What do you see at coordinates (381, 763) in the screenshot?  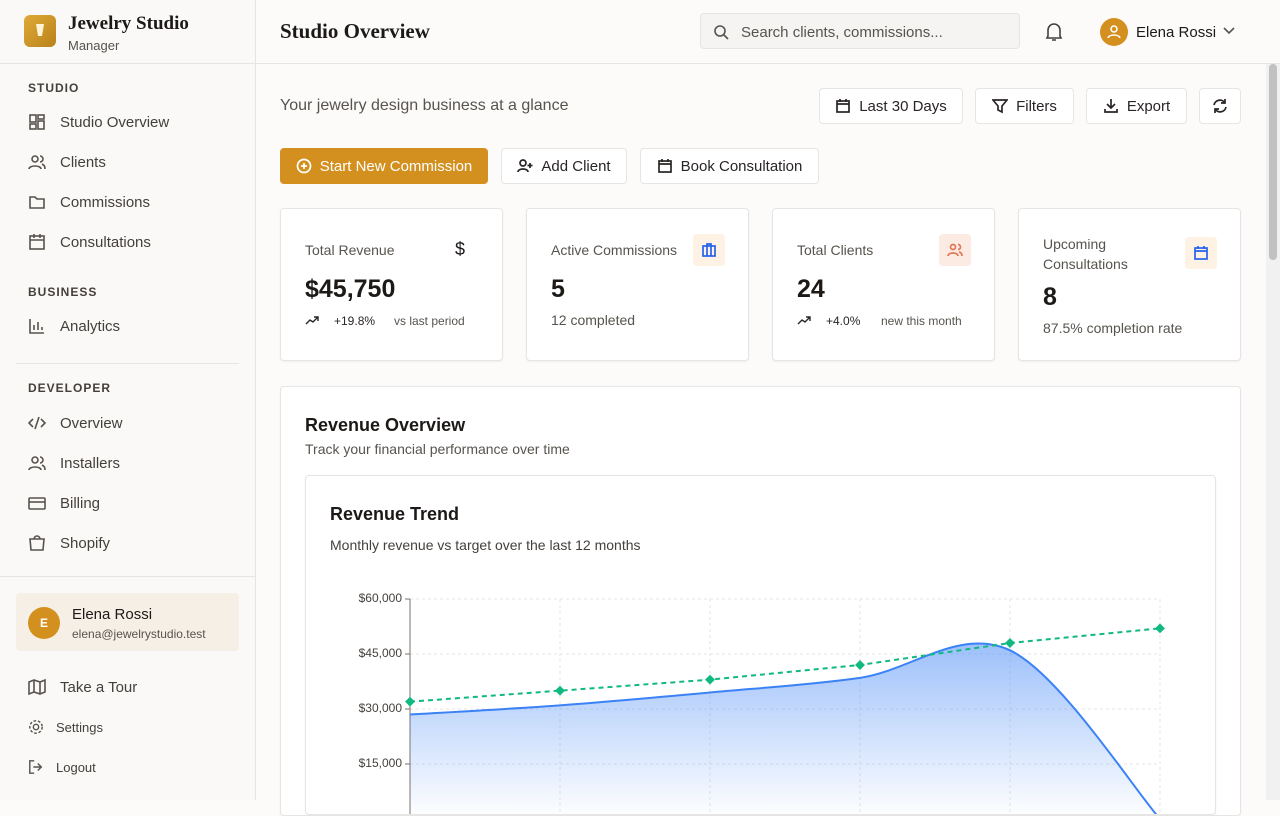 I see `y-tick-label: $15,000` at bounding box center [381, 763].